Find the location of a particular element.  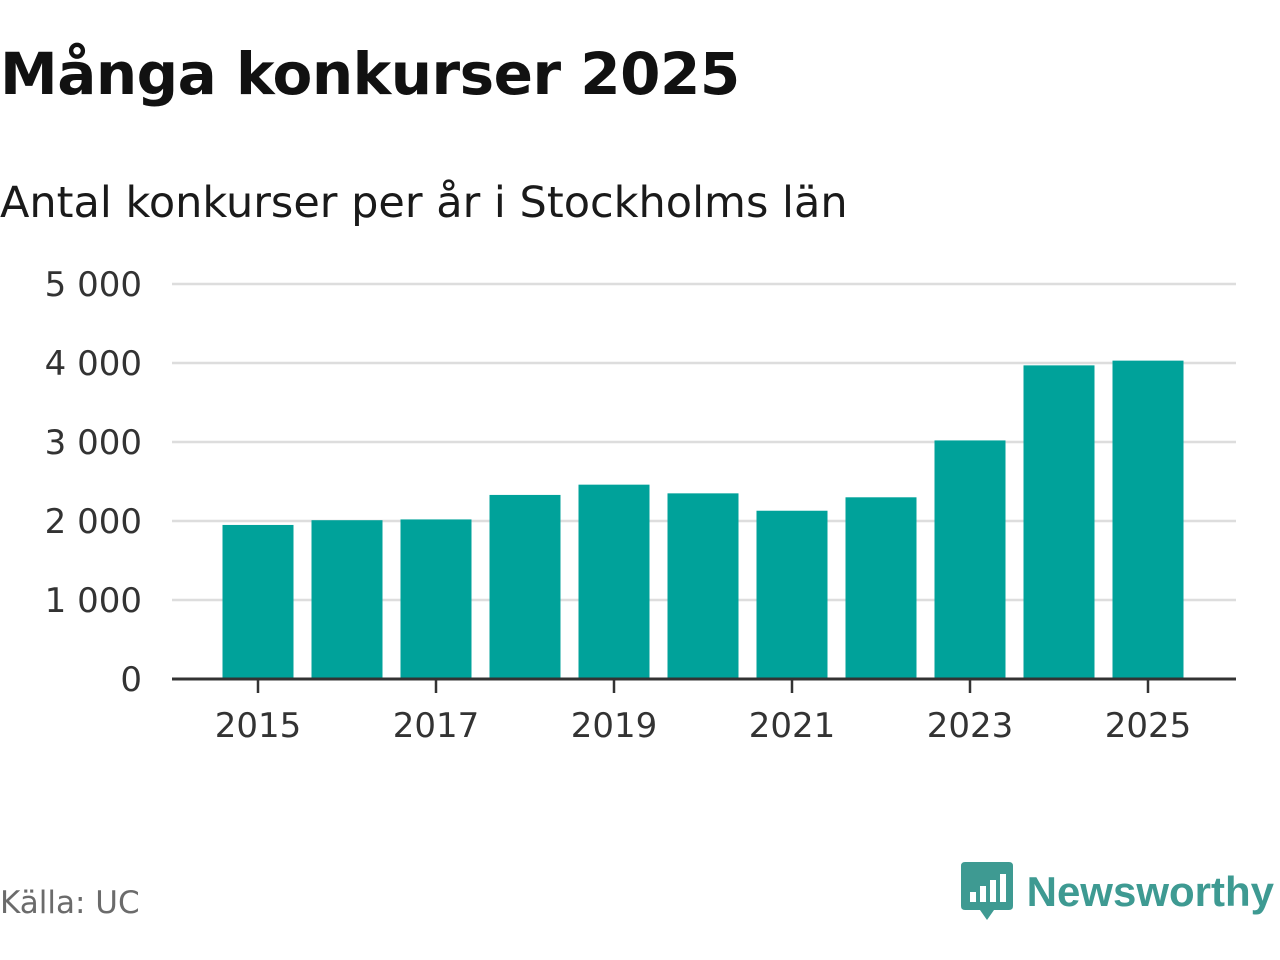

x-tick-label: 2023 is located at coordinates (970, 726).